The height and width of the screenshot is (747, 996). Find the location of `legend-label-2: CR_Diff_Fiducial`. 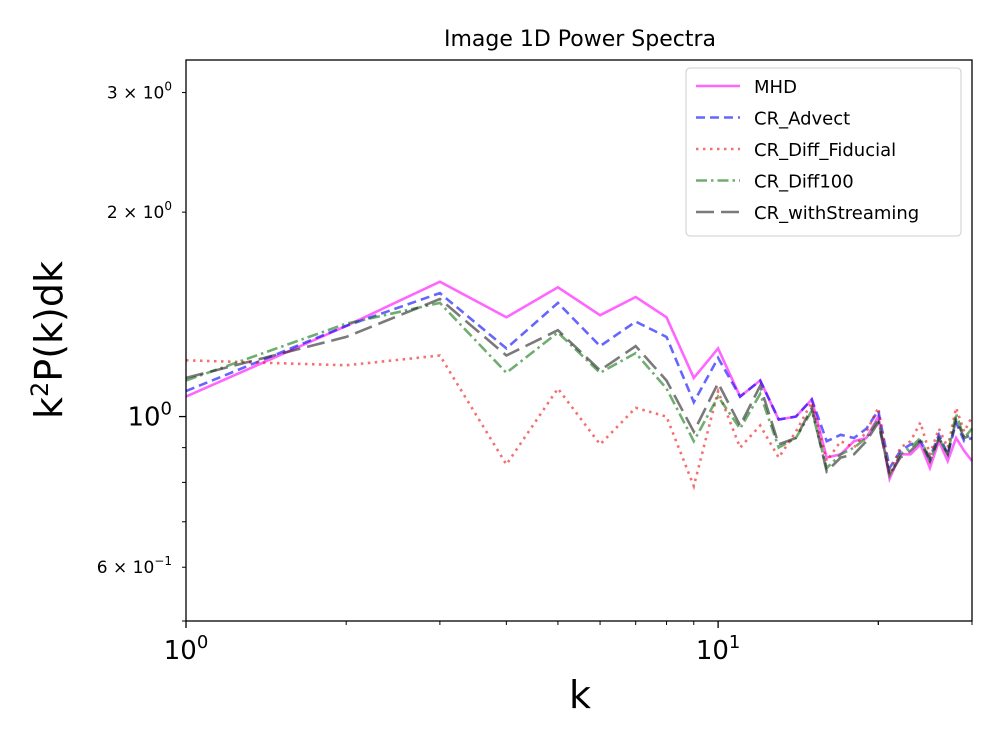

legend-label-2: CR_Diff_Fiducial is located at coordinates (825, 150).